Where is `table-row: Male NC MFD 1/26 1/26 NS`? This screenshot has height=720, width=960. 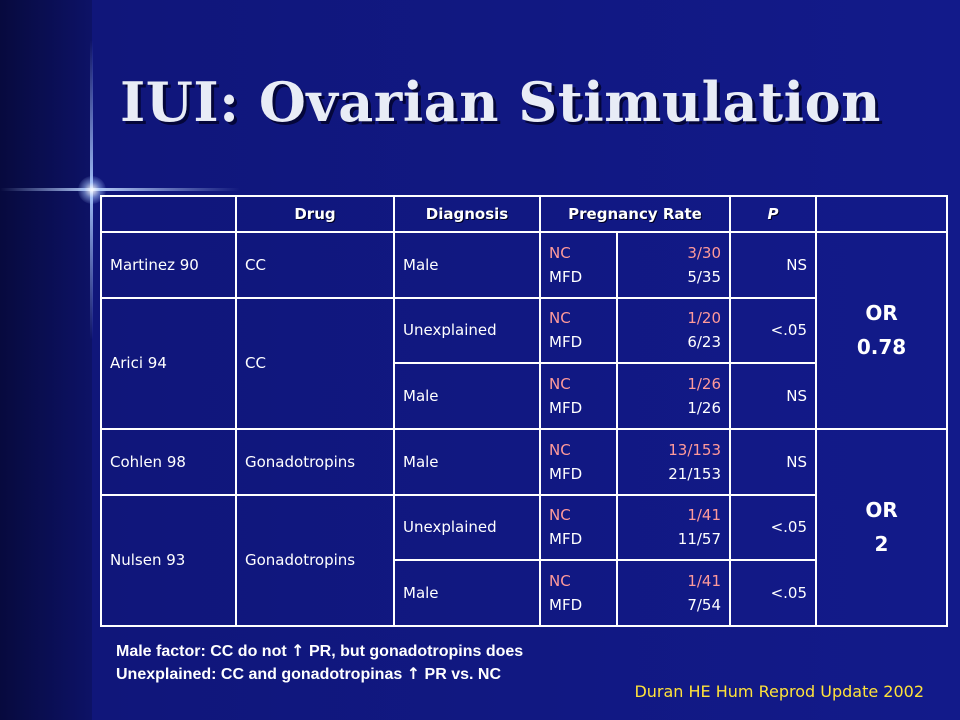
table-row: Male NC MFD 1/26 1/26 NS is located at coordinates (524, 396).